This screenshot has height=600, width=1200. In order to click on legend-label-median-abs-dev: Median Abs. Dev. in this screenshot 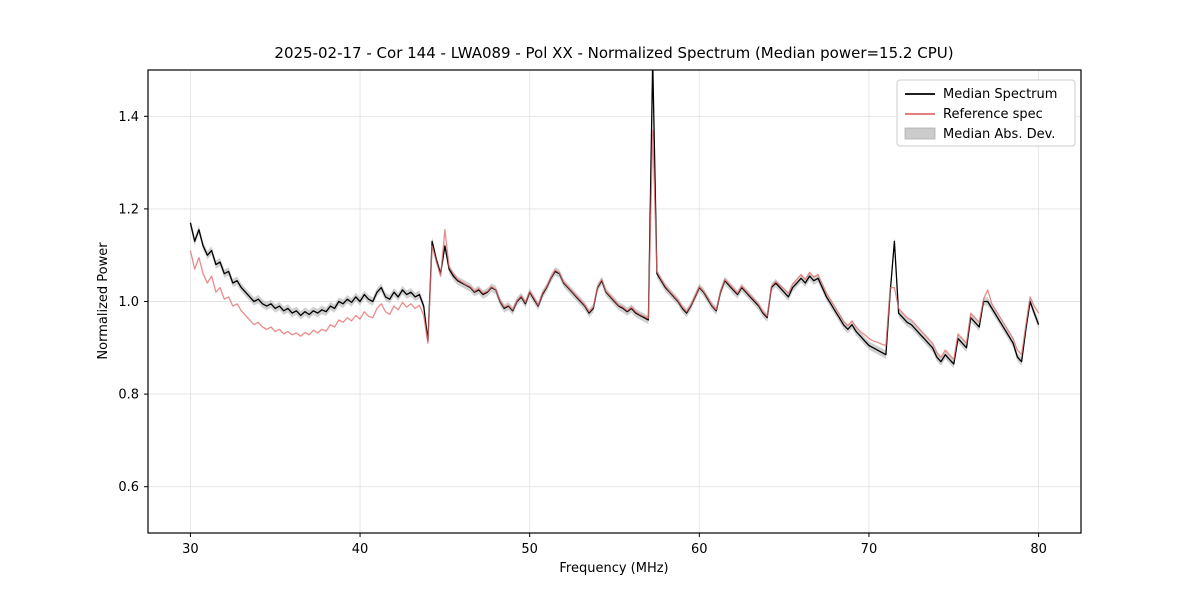, I will do `click(999, 134)`.